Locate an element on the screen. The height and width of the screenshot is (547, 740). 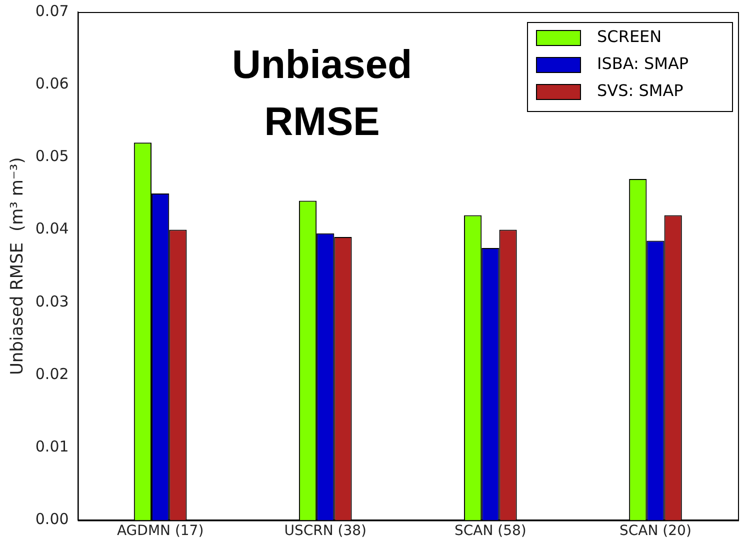
x-tick-label: USCRN (38) is located at coordinates (325, 531).